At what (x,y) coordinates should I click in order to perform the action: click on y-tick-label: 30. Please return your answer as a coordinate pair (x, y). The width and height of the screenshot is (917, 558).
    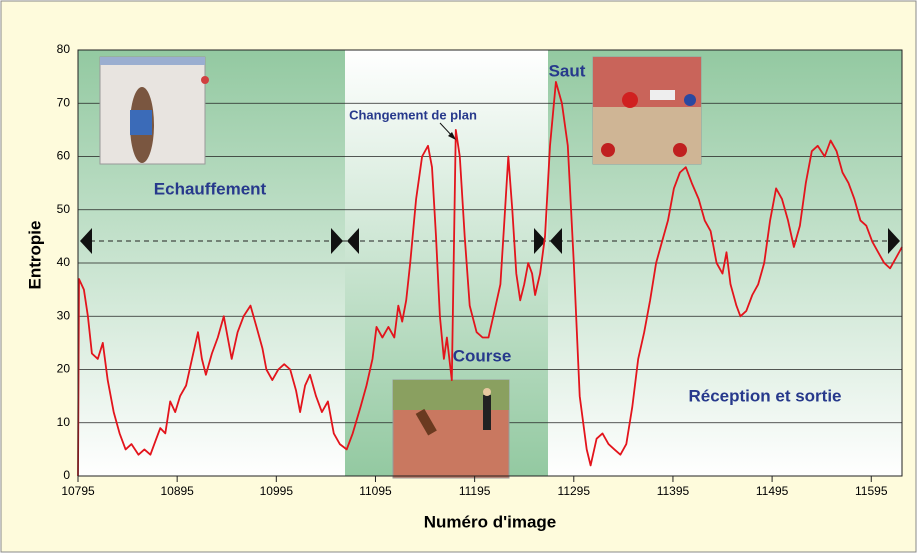
    Looking at the image, I should click on (64, 315).